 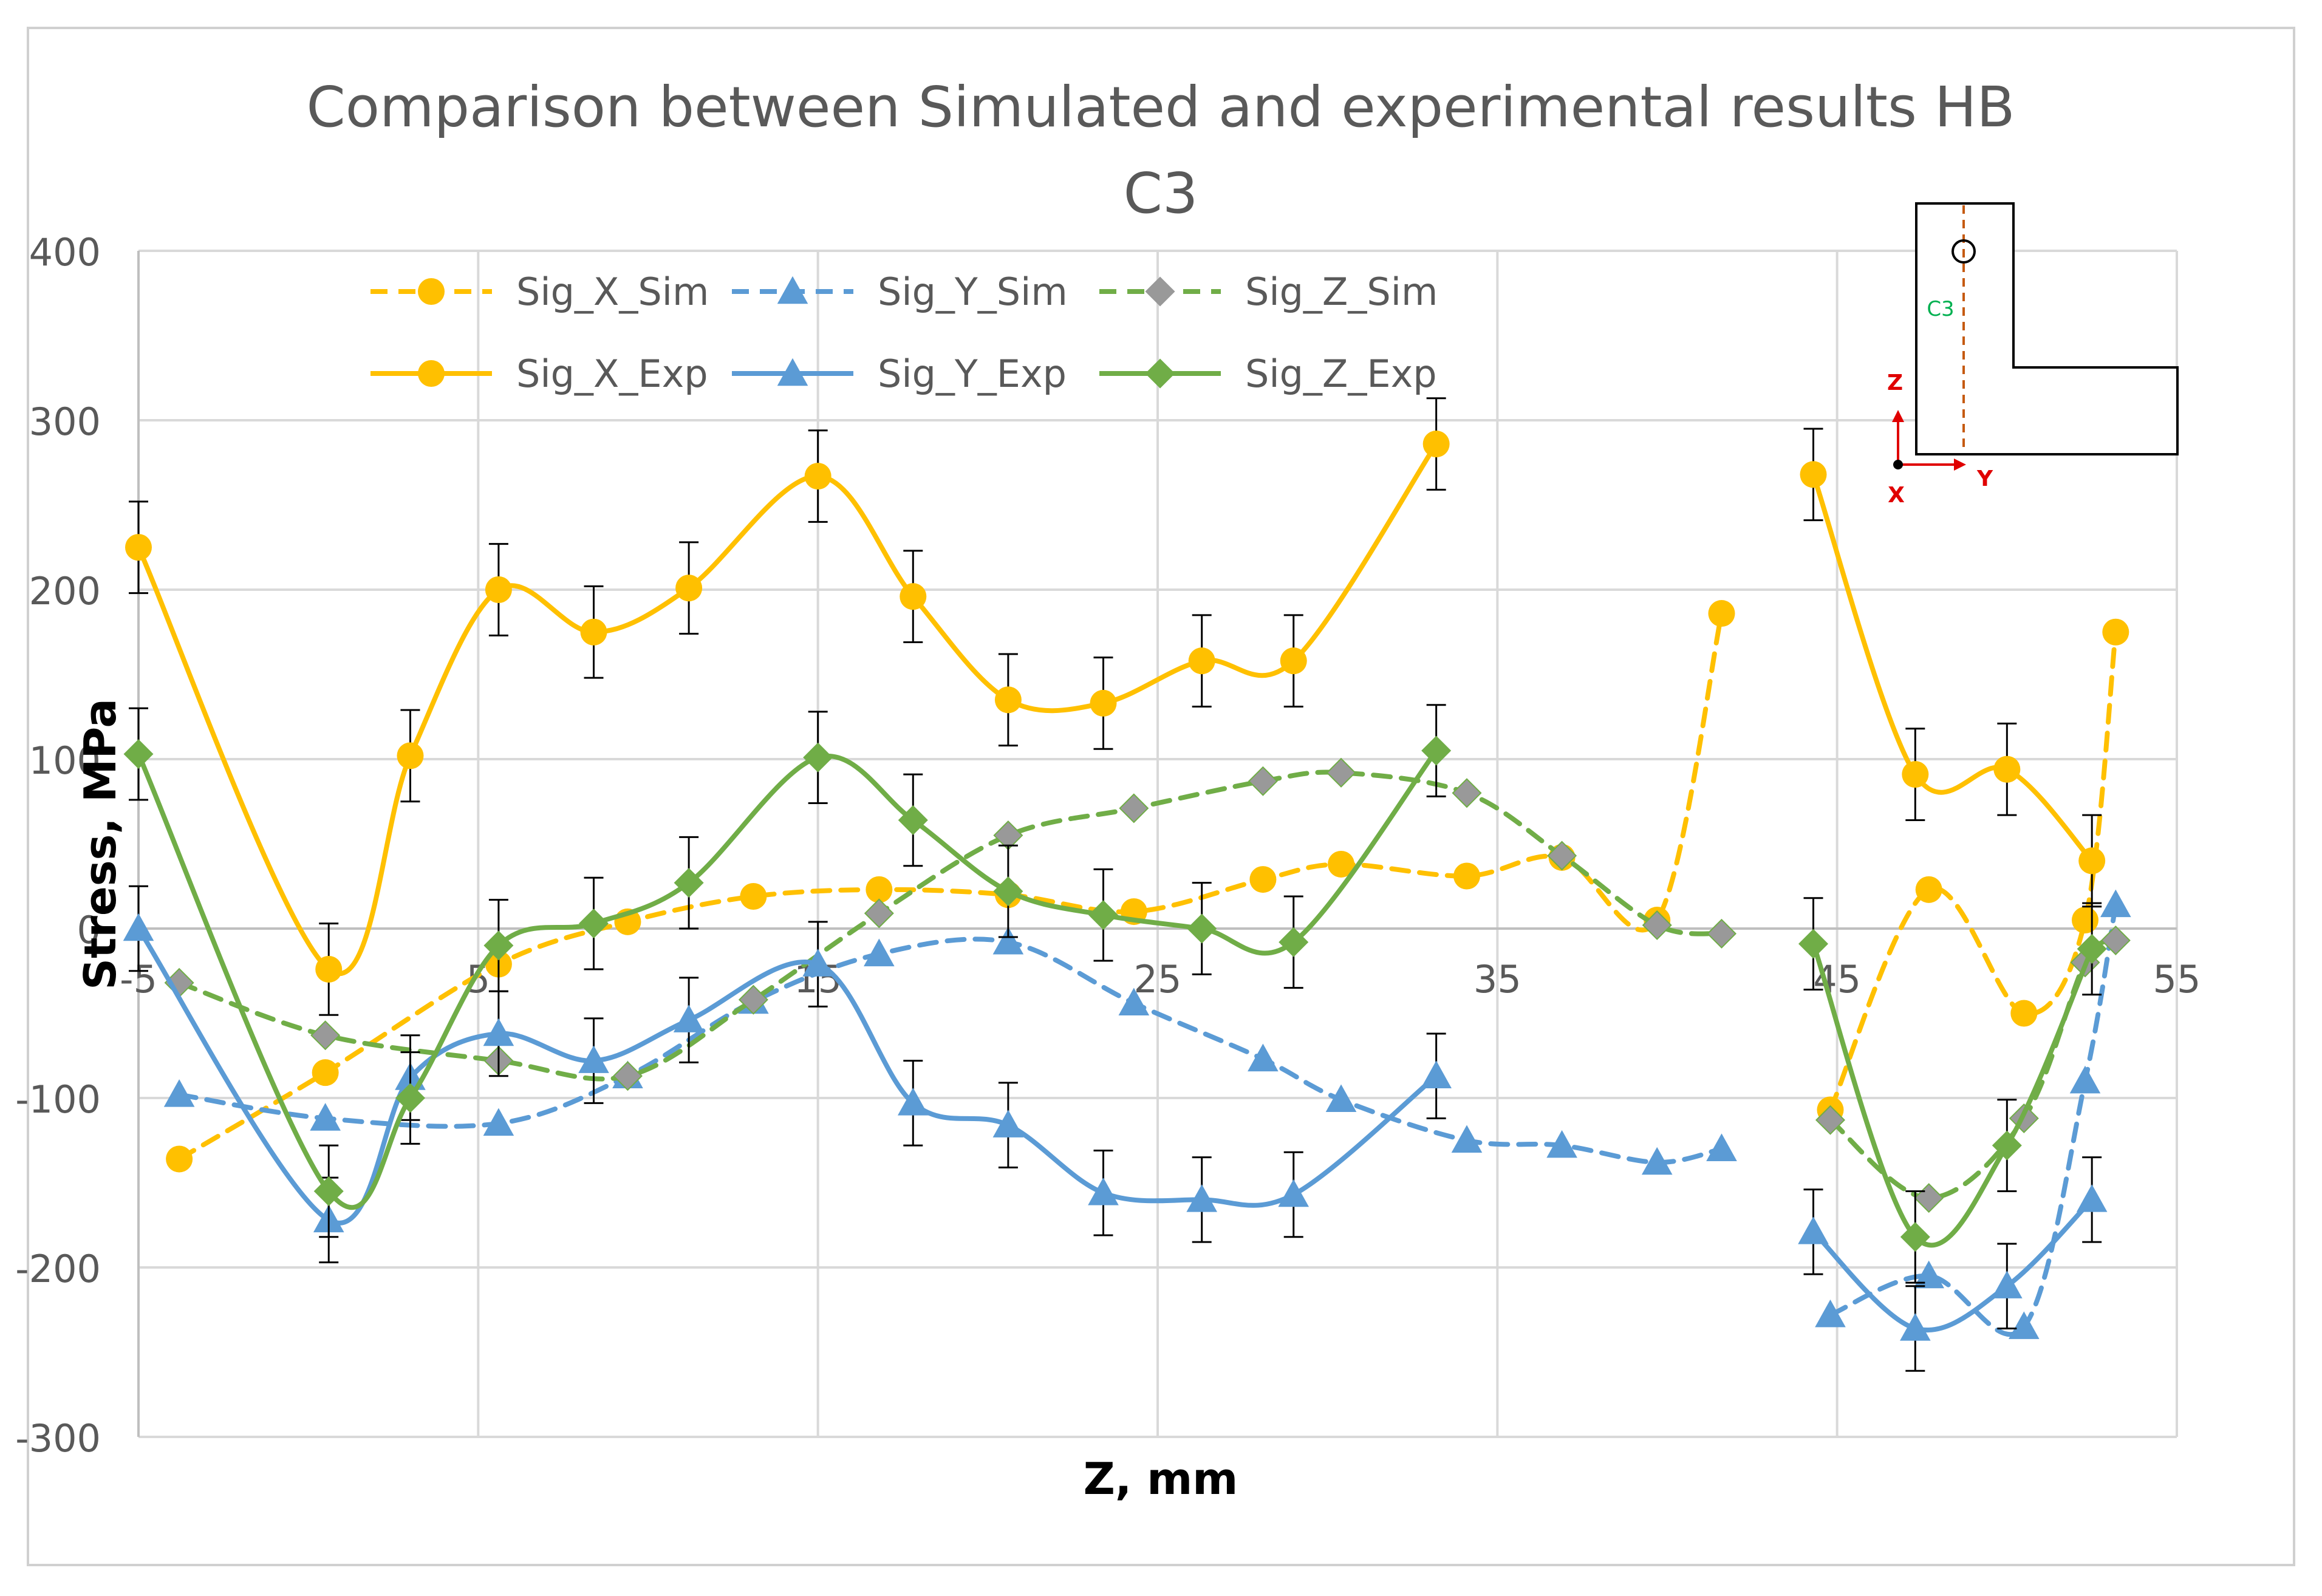 I want to click on legend-marker-sig-x-sim, so click(x=432, y=291).